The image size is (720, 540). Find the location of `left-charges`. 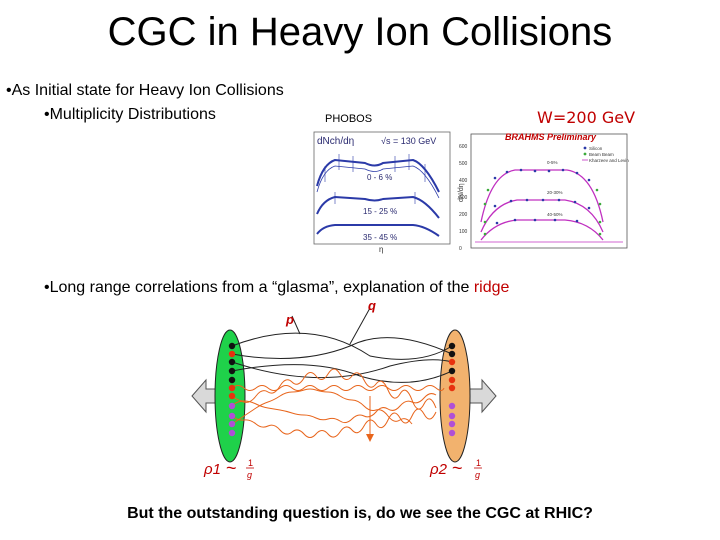

left-charges is located at coordinates (232, 389).